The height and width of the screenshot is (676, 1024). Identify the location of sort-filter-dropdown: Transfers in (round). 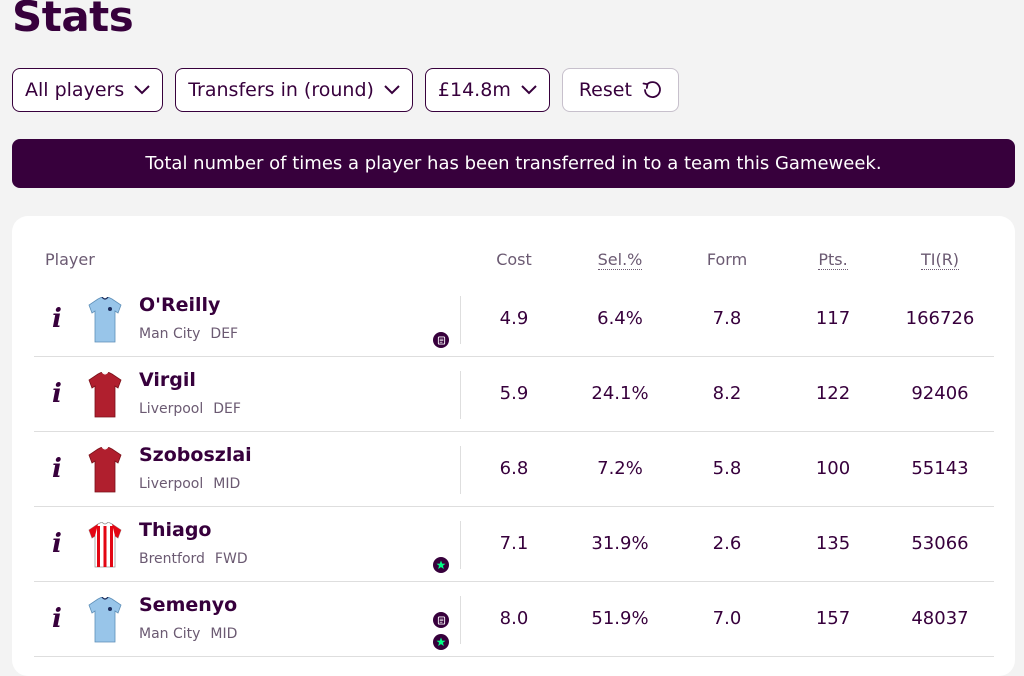
(294, 90).